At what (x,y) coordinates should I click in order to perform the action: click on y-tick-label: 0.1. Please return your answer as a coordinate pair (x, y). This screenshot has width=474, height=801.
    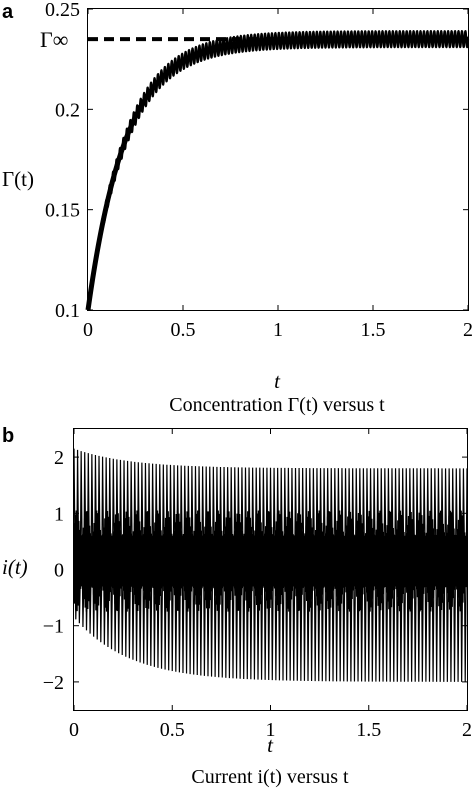
    Looking at the image, I should click on (67, 311).